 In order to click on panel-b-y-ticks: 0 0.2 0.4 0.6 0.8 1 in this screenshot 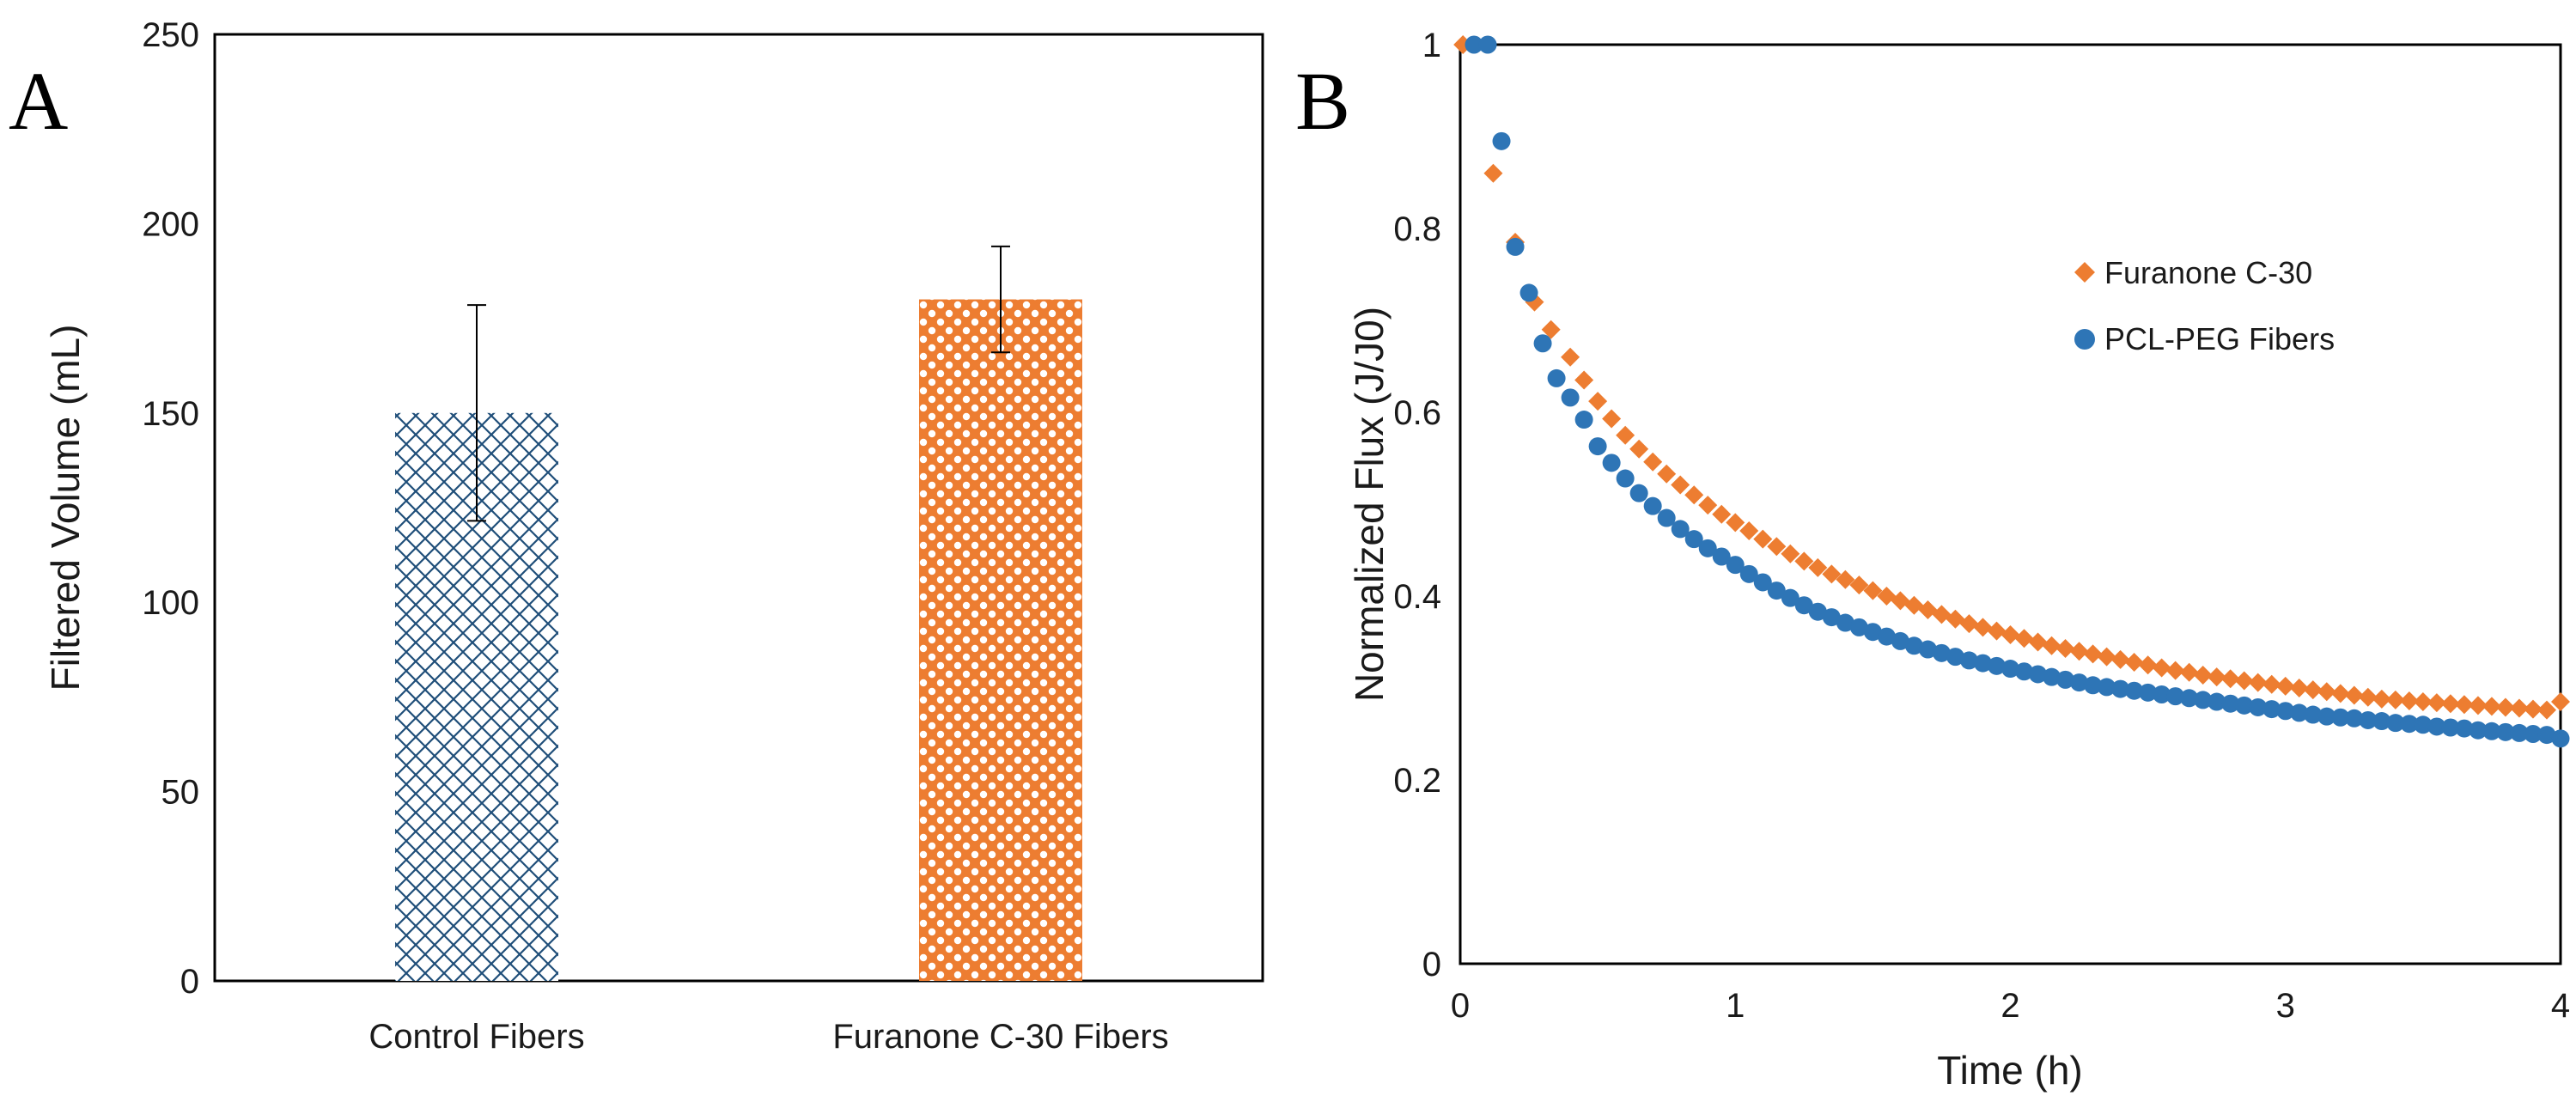, I will do `click(1417, 505)`.